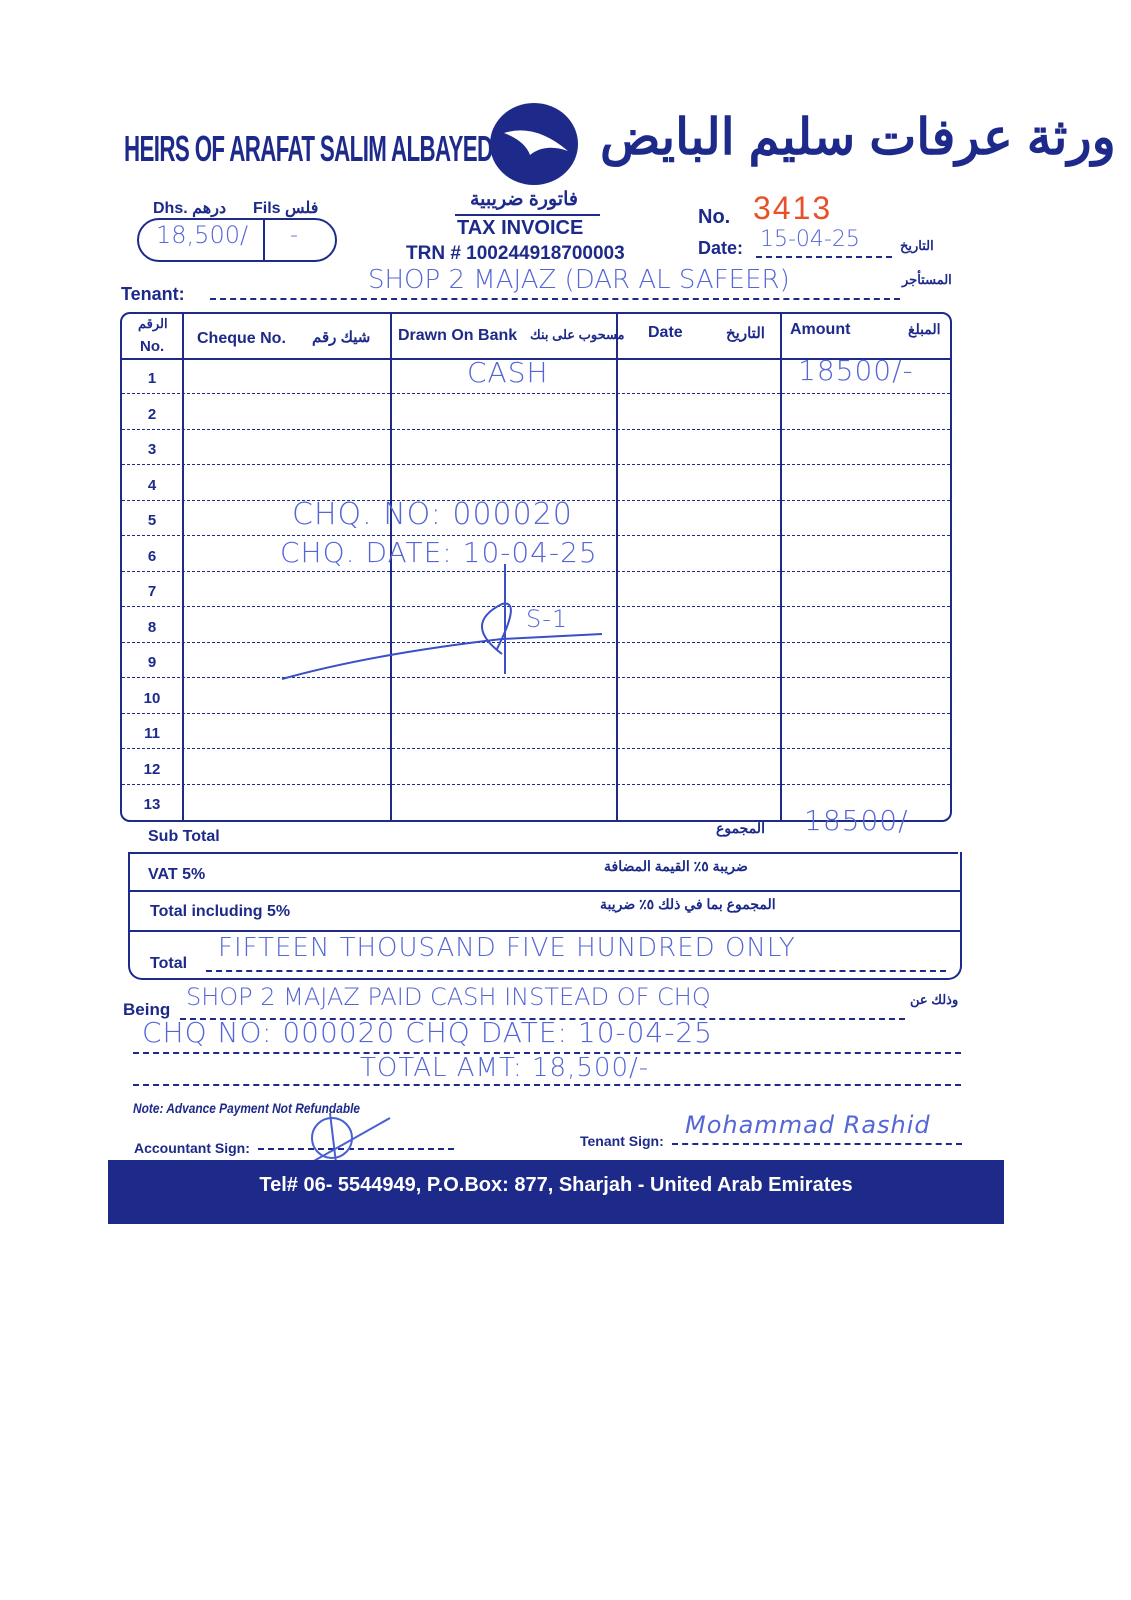  Describe the element at coordinates (347, 1139) in the screenshot. I see `accountant-signature-icon` at that location.